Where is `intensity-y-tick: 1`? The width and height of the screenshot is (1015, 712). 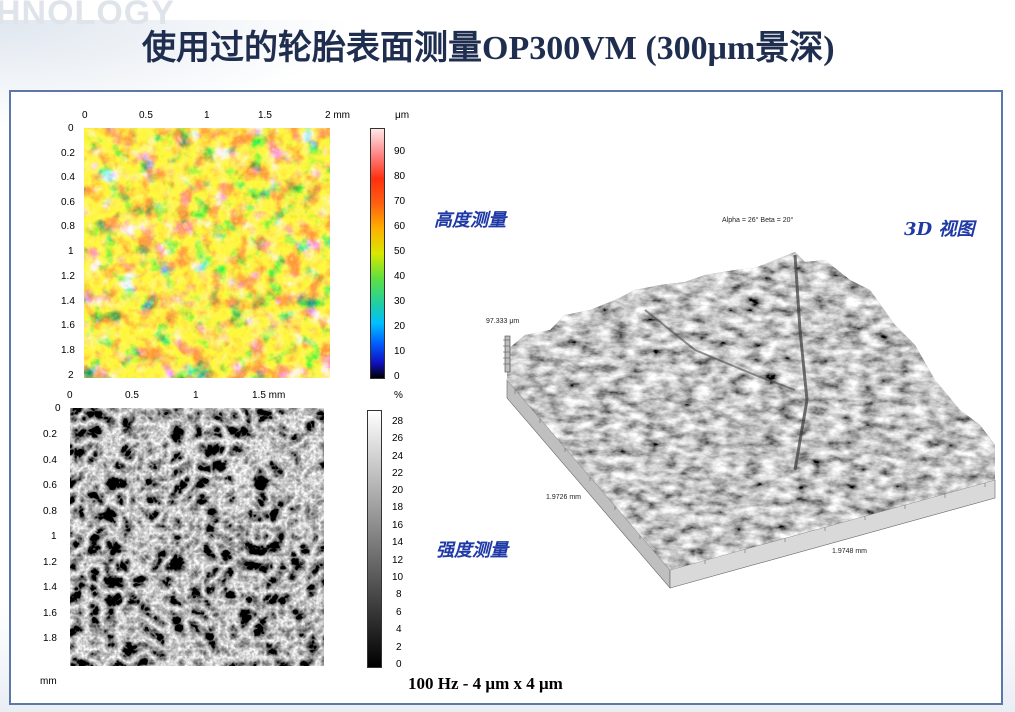 intensity-y-tick: 1 is located at coordinates (54, 536).